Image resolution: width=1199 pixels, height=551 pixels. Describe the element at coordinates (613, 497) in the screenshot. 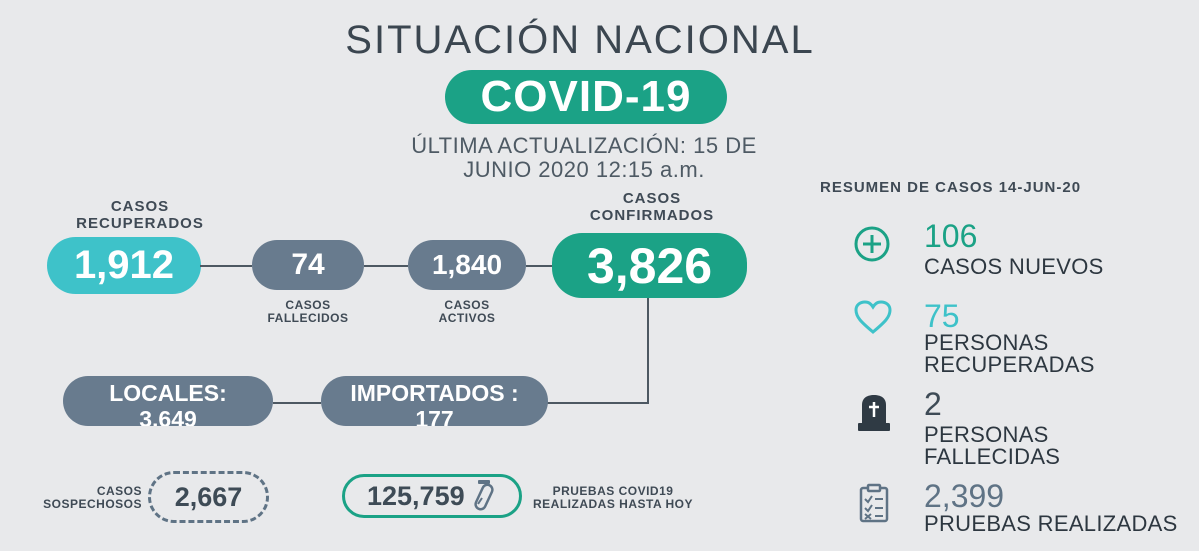

I see `pruebas-label: PRUEBAS COVID19 REALIZADAS HASTA HOY` at that location.